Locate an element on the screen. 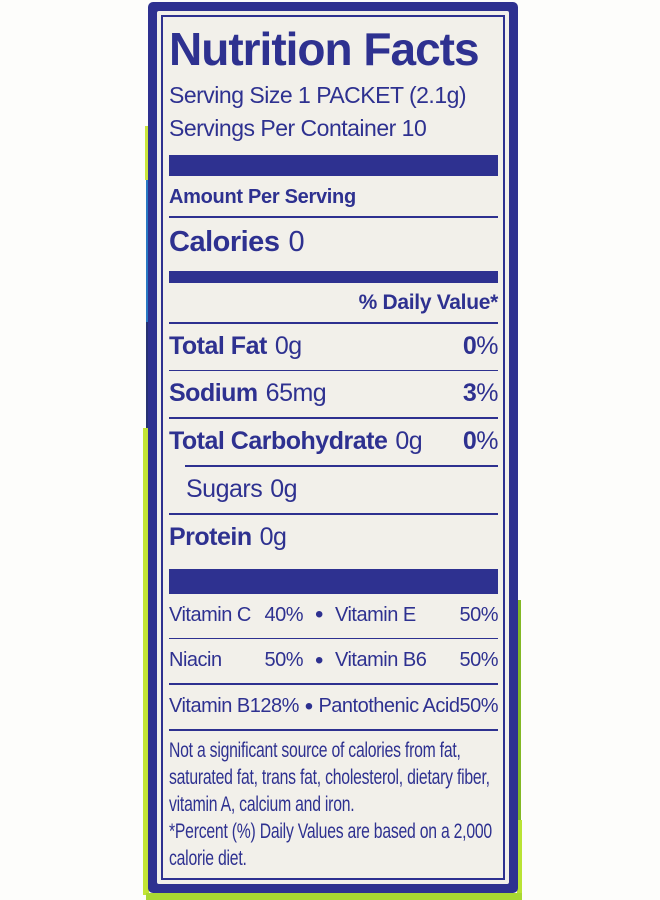  amount-per-serving-label: Amount Per Serving is located at coordinates (262, 197).